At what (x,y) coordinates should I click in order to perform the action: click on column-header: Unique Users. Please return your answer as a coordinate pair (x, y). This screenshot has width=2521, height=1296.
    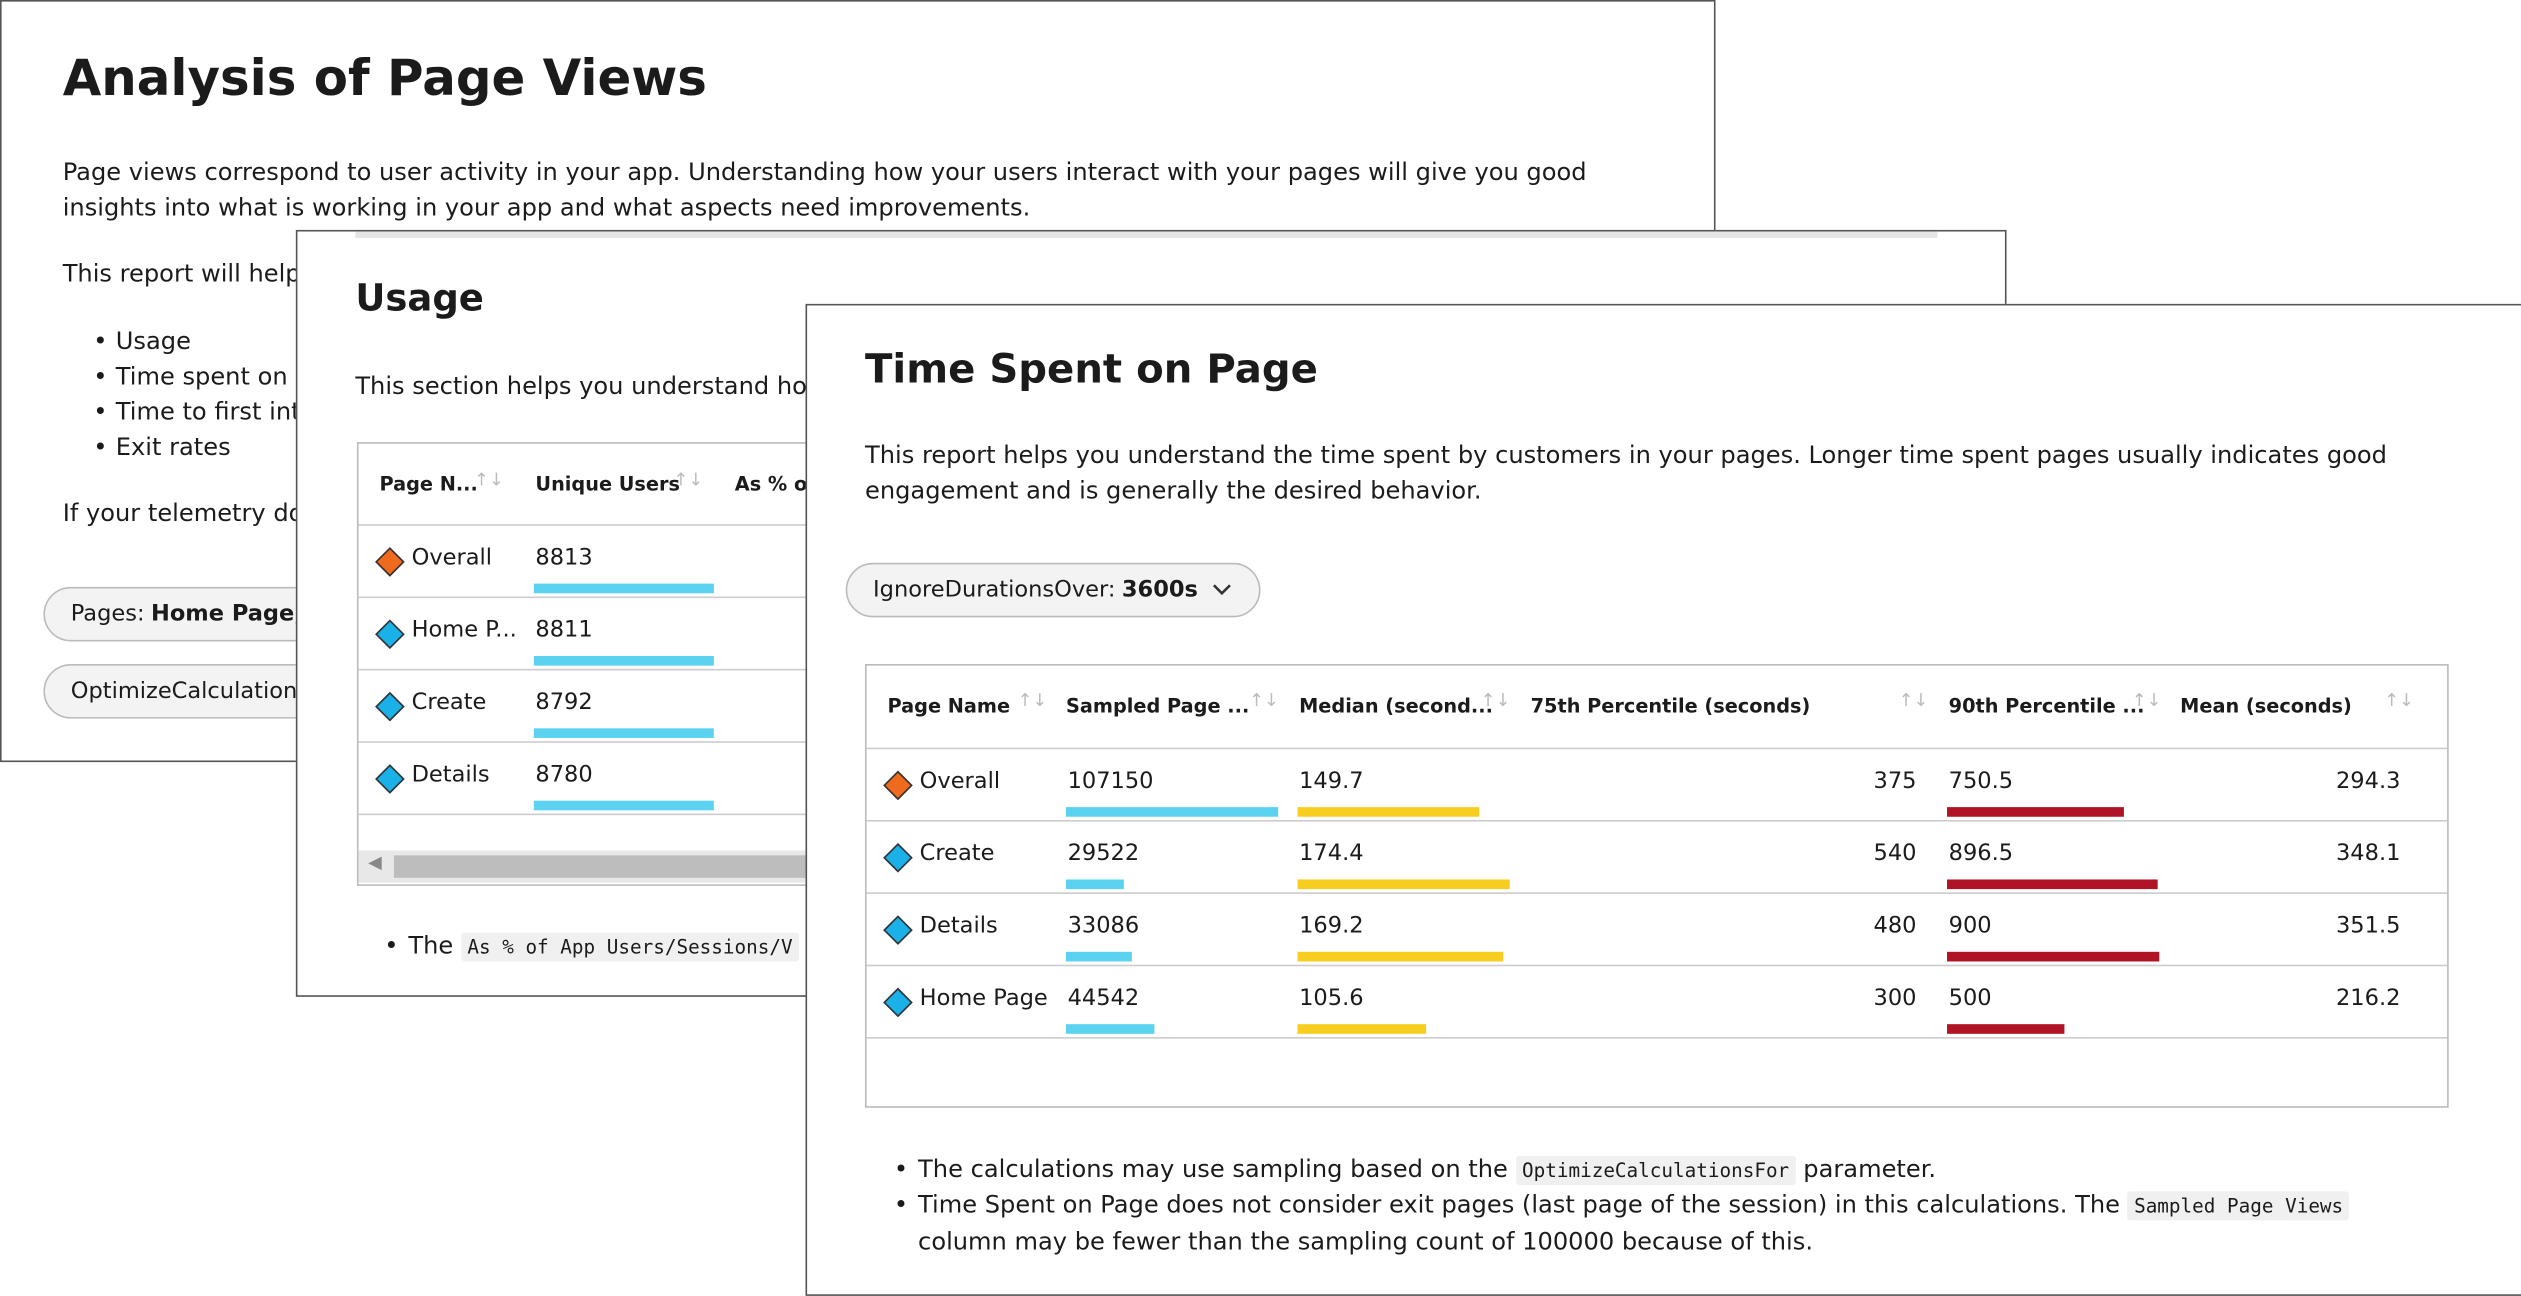
    Looking at the image, I should click on (607, 484).